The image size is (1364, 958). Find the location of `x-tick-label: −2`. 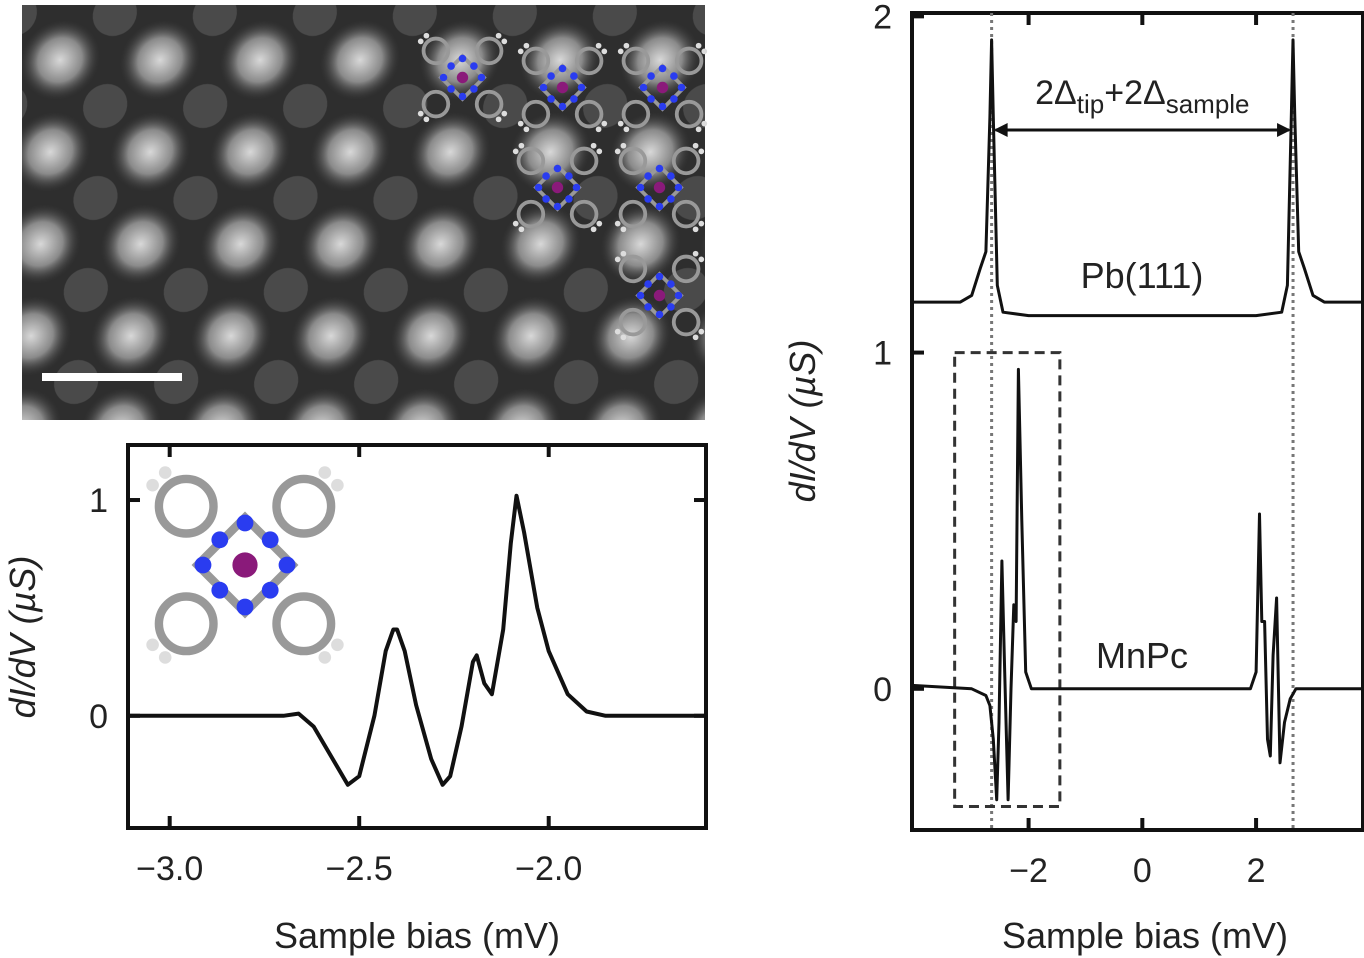

x-tick-label: −2 is located at coordinates (1028, 871).